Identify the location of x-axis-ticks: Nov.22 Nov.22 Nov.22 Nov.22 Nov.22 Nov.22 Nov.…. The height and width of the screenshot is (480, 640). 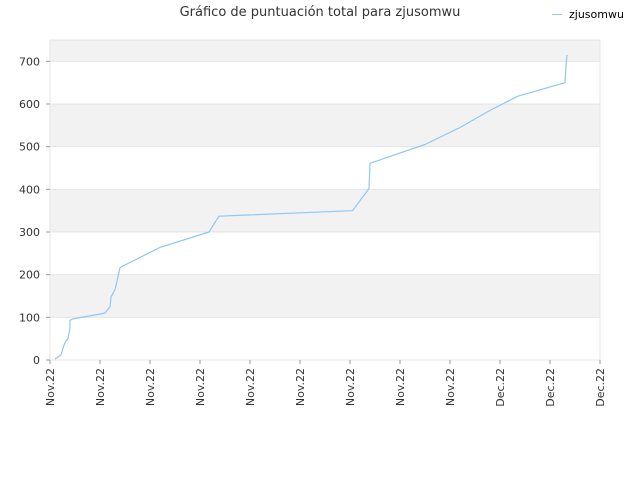
(325, 383).